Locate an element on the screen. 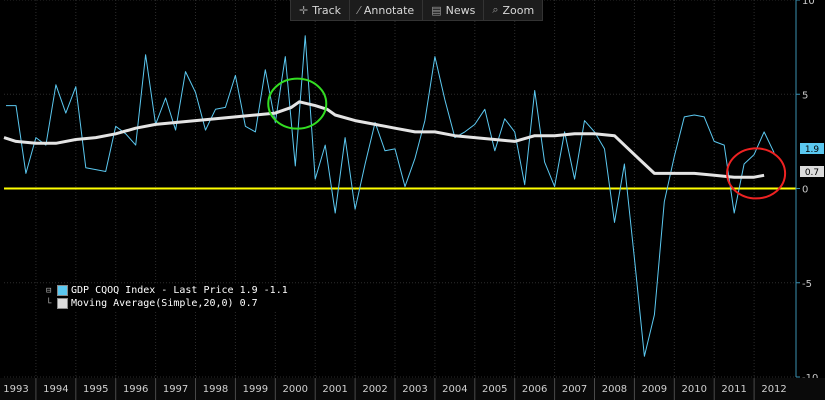 This screenshot has width=825, height=400. news-button: ▤ News is located at coordinates (454, 10).